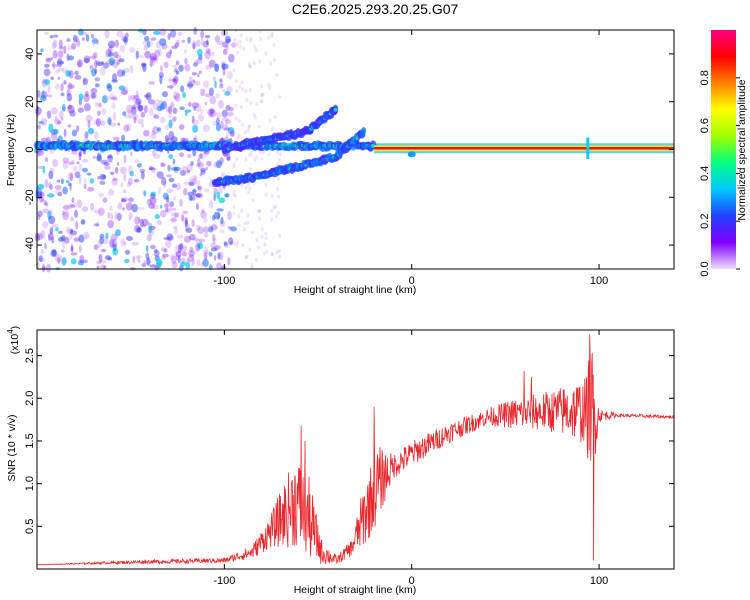 The width and height of the screenshot is (750, 600). Describe the element at coordinates (705, 173) in the screenshot. I see `colorbar-tick-label: 0.4` at that location.